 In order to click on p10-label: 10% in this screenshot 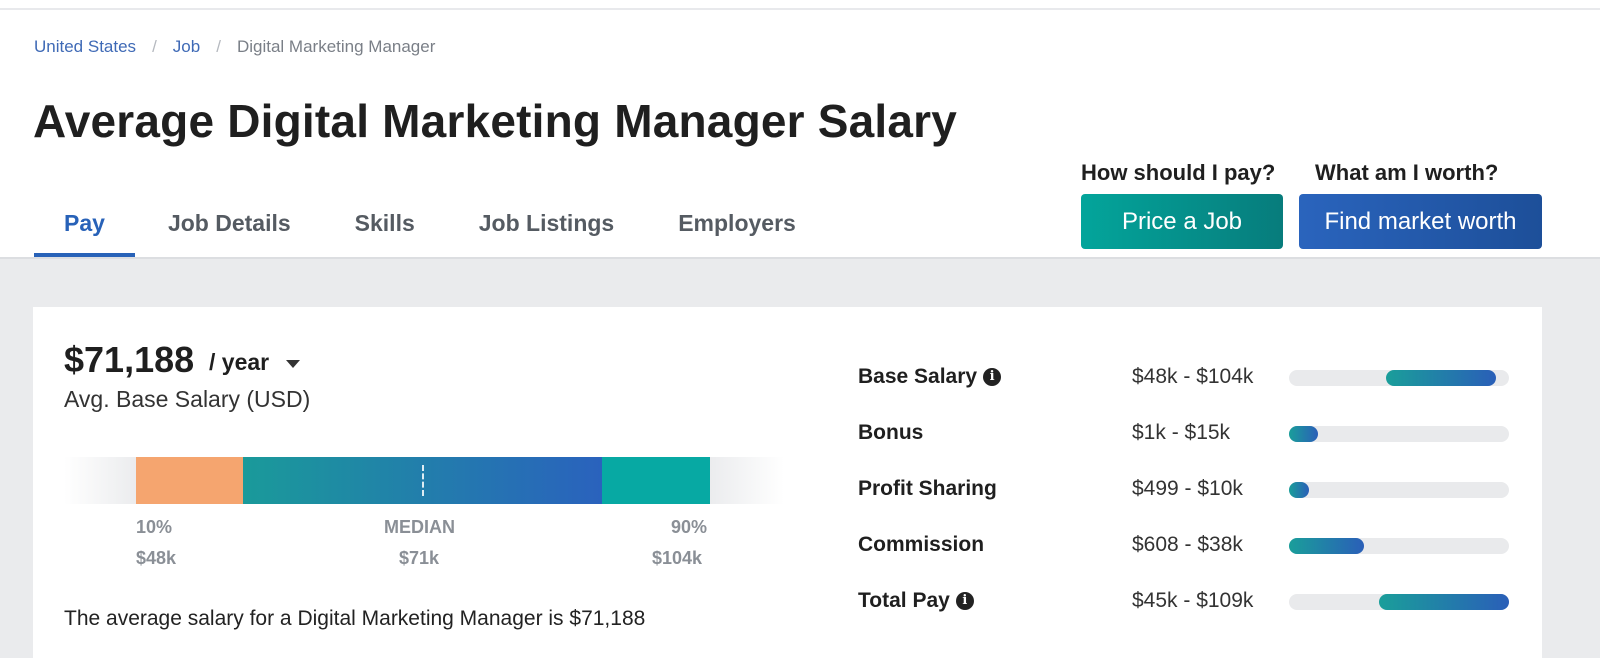, I will do `click(154, 527)`.